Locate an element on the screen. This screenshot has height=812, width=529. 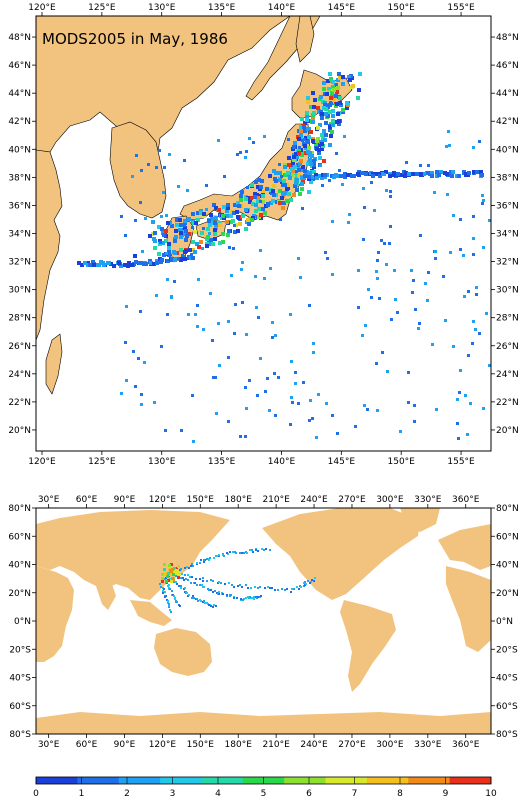
colorbar-label: 4 is located at coordinates (218, 794).